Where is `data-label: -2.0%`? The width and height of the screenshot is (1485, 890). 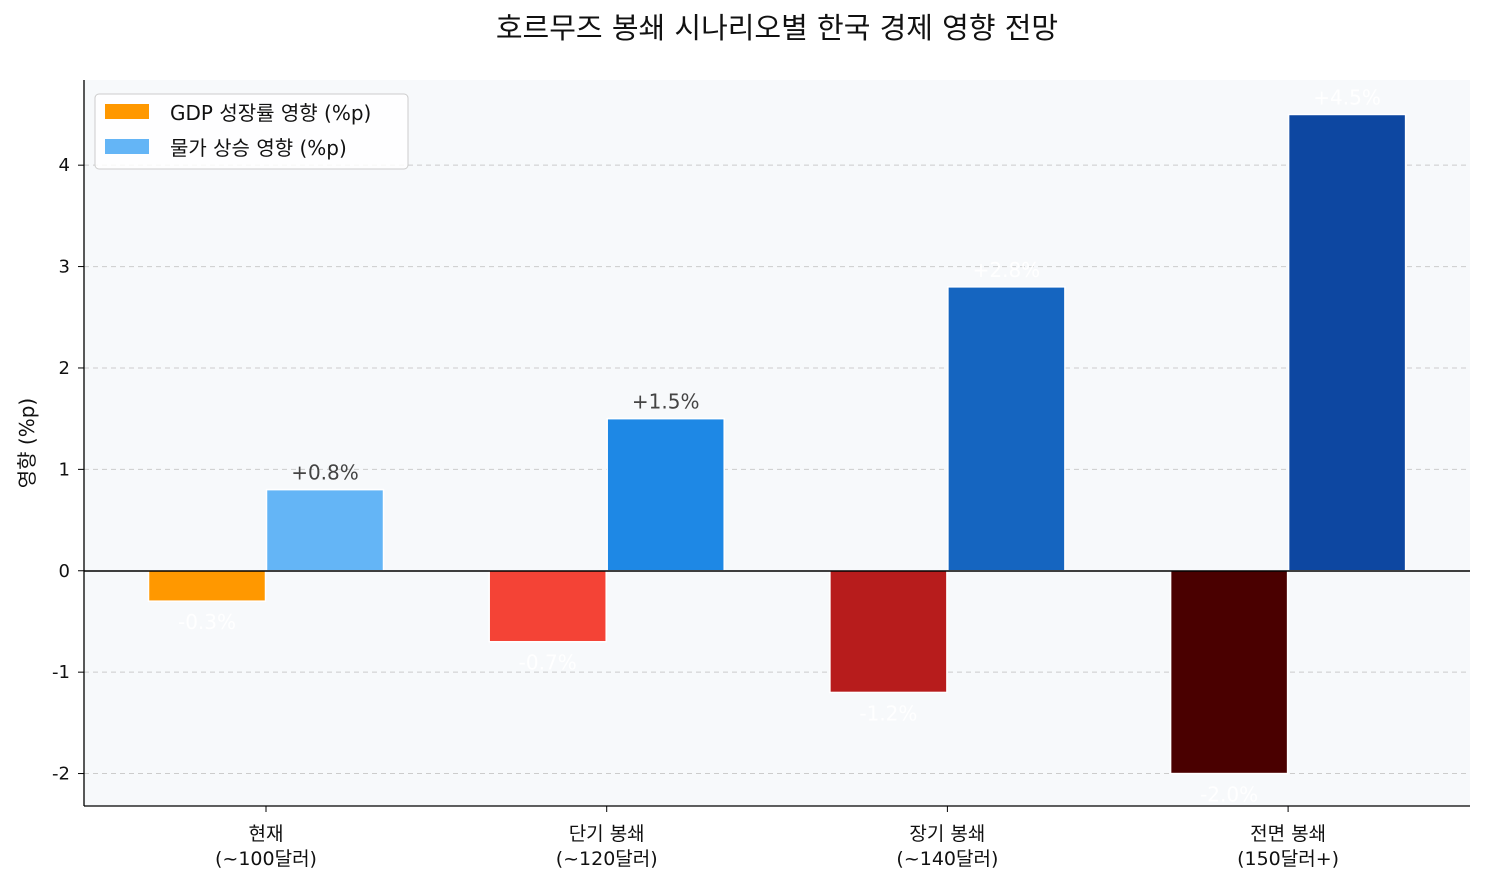
data-label: -2.0% is located at coordinates (1229, 795).